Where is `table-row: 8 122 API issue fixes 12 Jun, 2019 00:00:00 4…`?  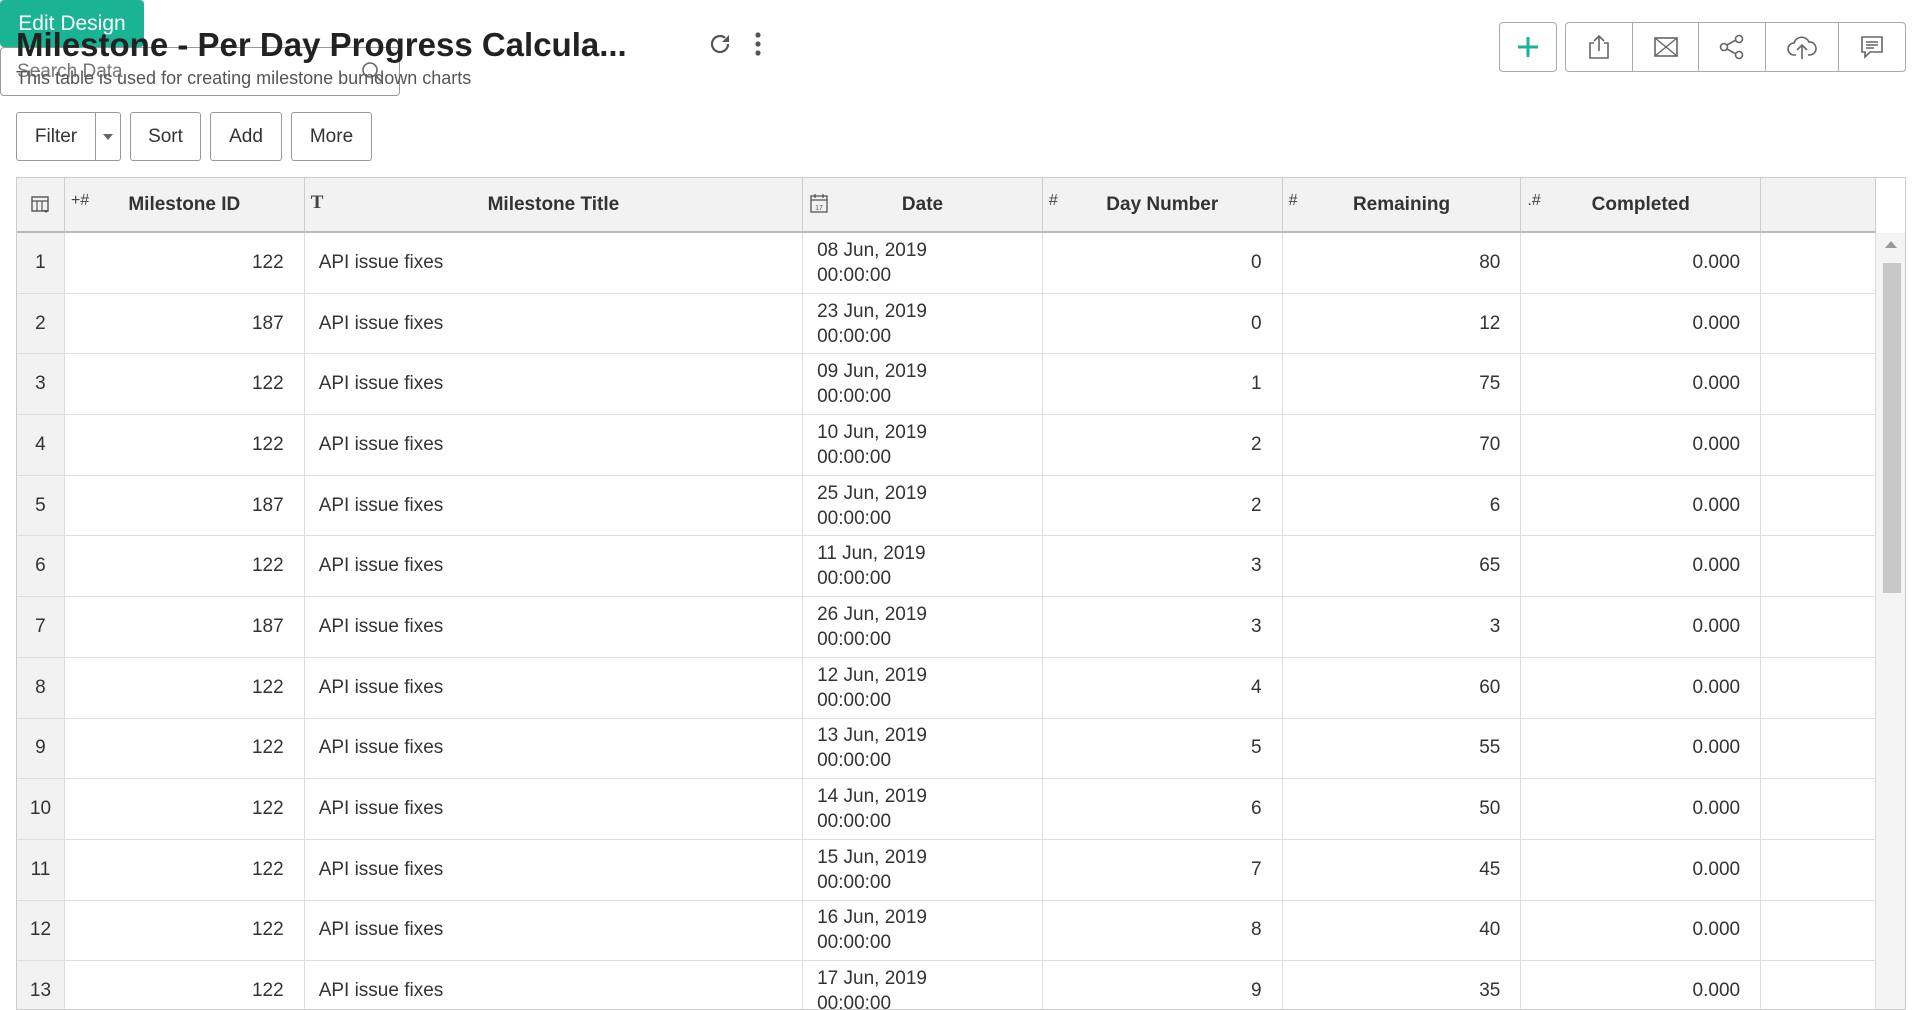
table-row: 8 122 API issue fixes 12 Jun, 2019 00:00:00 4… is located at coordinates (946, 688).